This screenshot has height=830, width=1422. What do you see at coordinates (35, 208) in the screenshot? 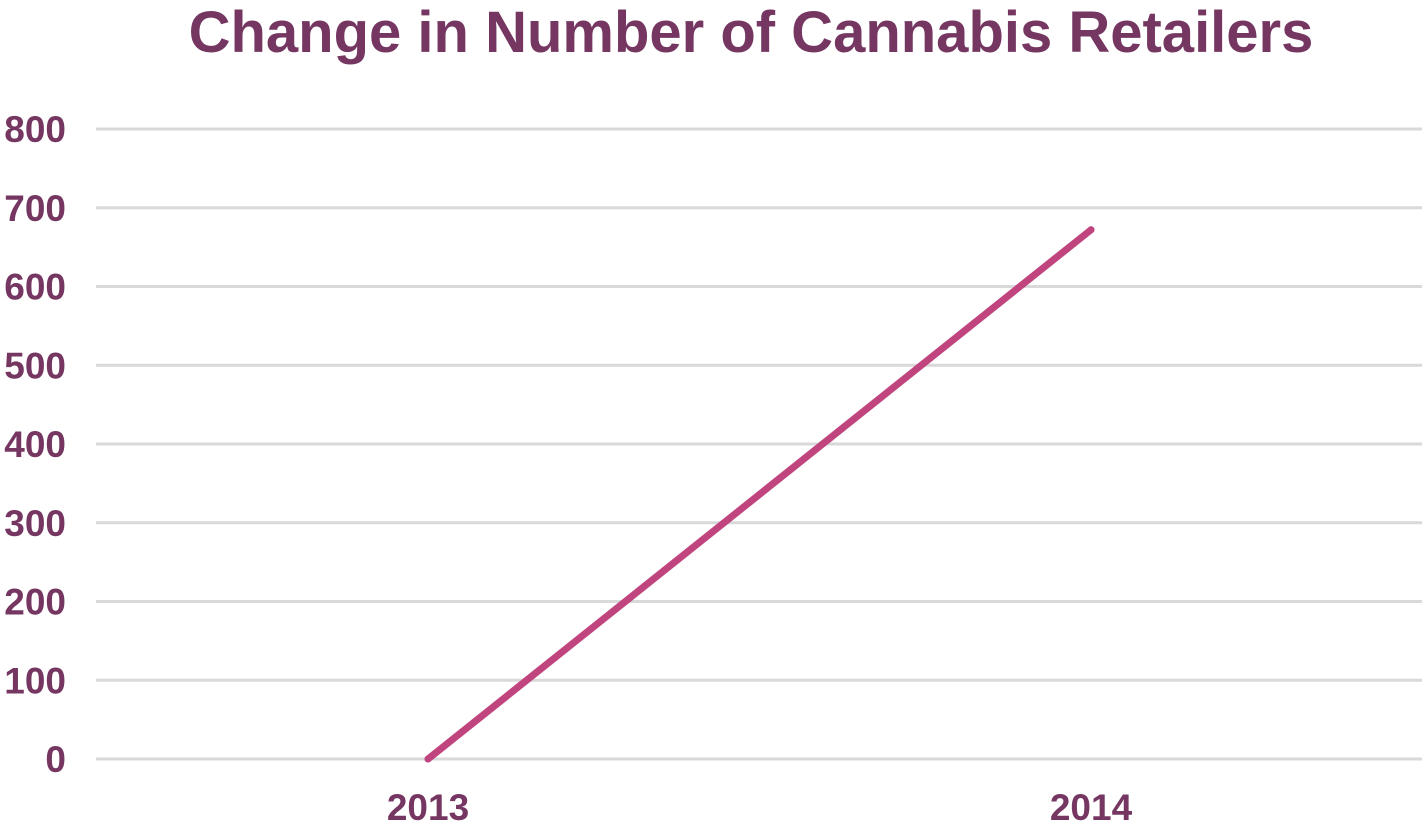
I see `y-tick-label: 700` at bounding box center [35, 208].